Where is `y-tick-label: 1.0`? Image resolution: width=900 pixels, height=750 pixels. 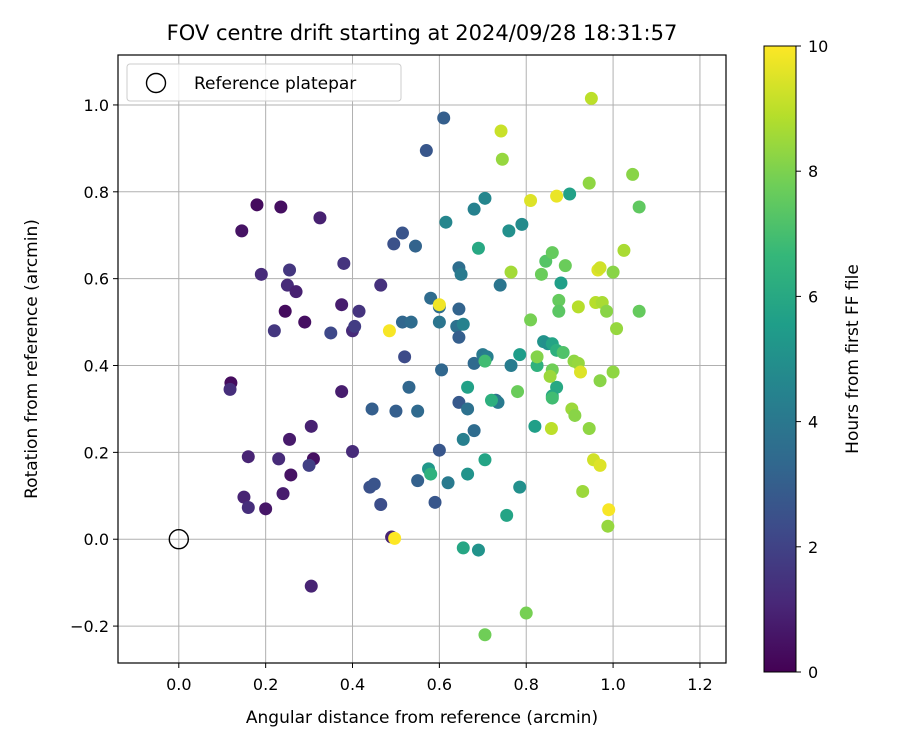 y-tick-label: 1.0 is located at coordinates (96, 105).